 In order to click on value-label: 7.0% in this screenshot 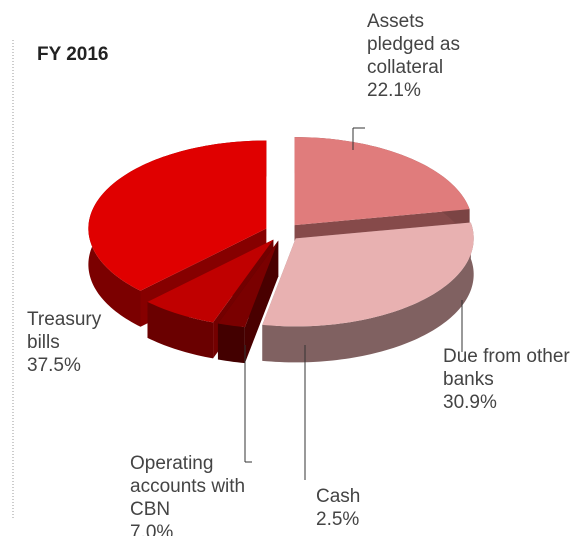, I will do `click(152, 529)`.